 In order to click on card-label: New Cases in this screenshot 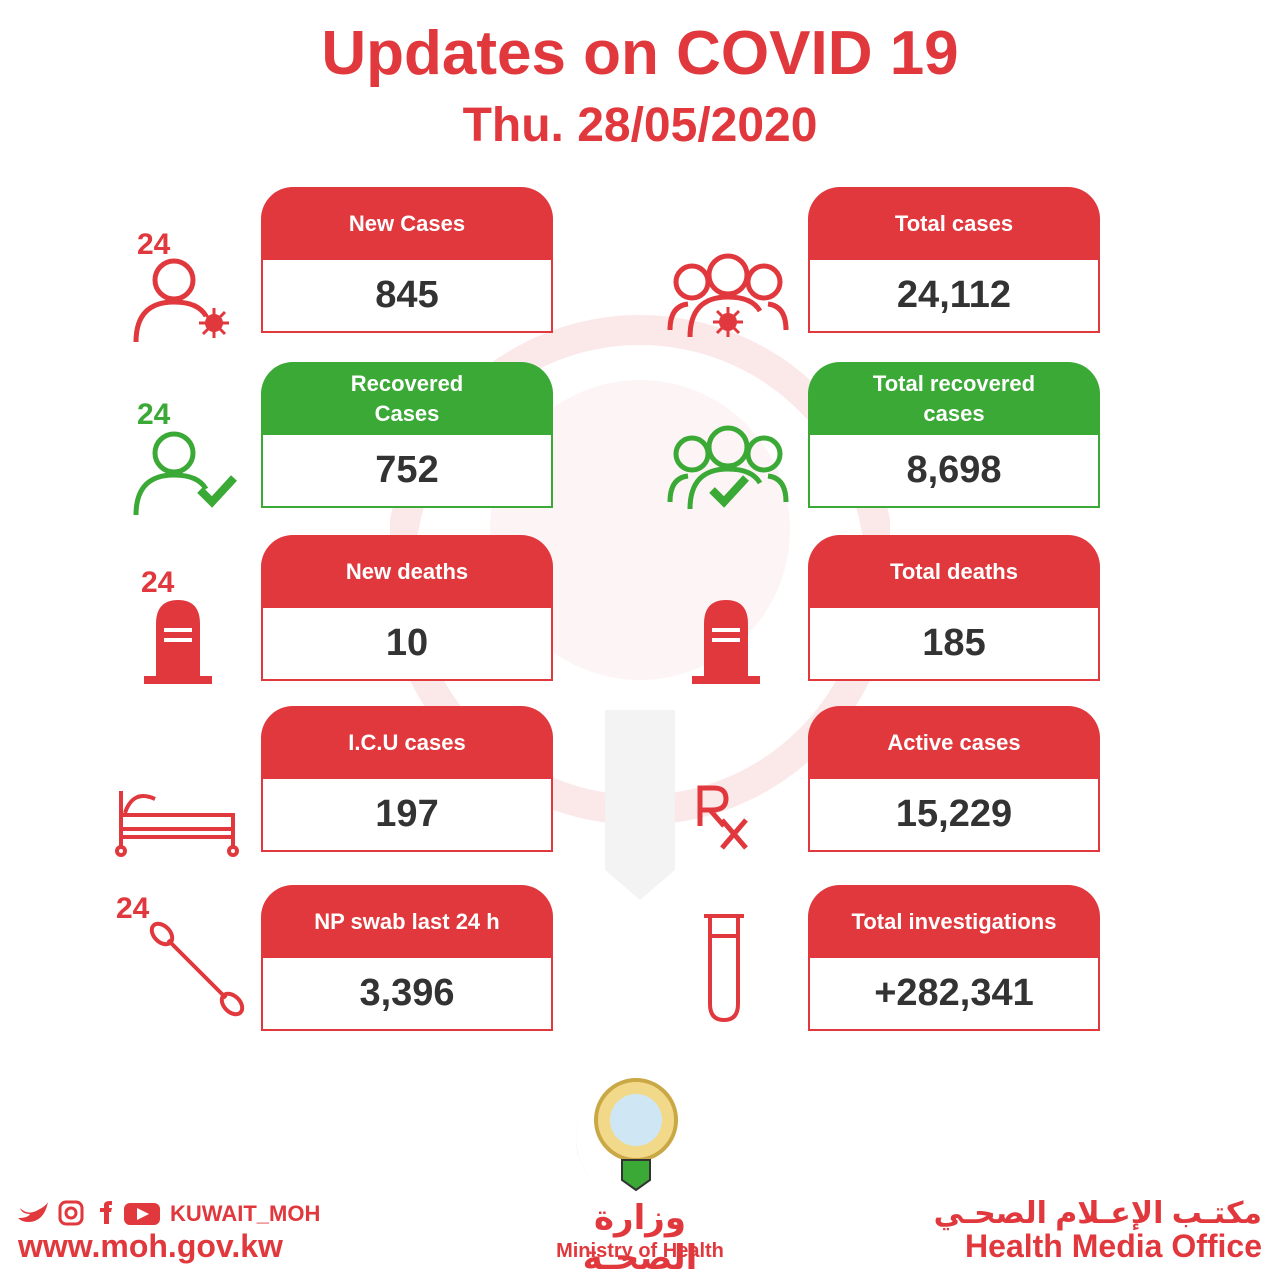, I will do `click(407, 223)`.